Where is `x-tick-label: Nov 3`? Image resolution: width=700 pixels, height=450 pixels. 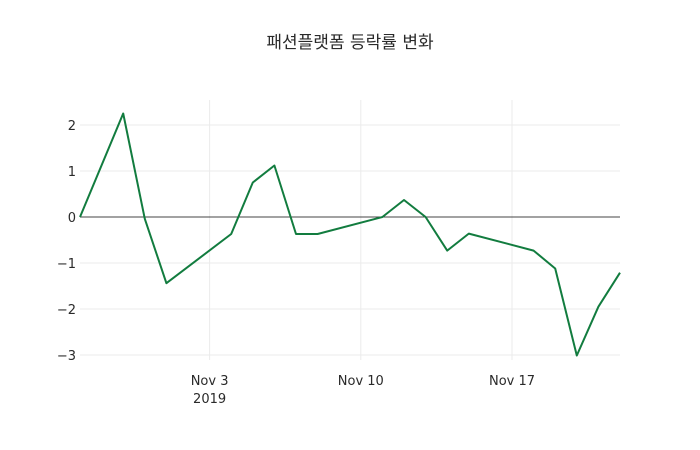
x-tick-label: Nov 3 is located at coordinates (210, 381).